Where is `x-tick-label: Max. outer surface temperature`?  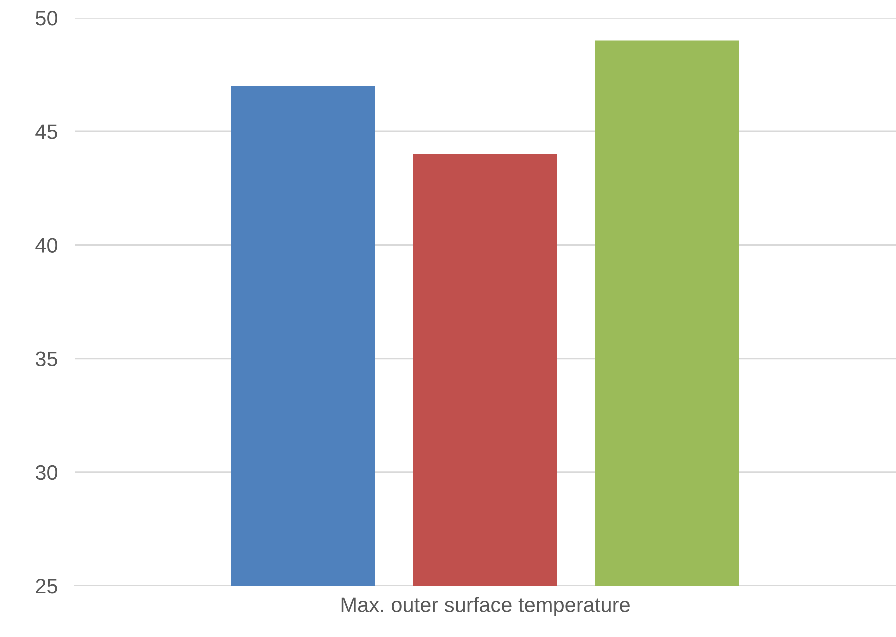 x-tick-label: Max. outer surface temperature is located at coordinates (486, 607).